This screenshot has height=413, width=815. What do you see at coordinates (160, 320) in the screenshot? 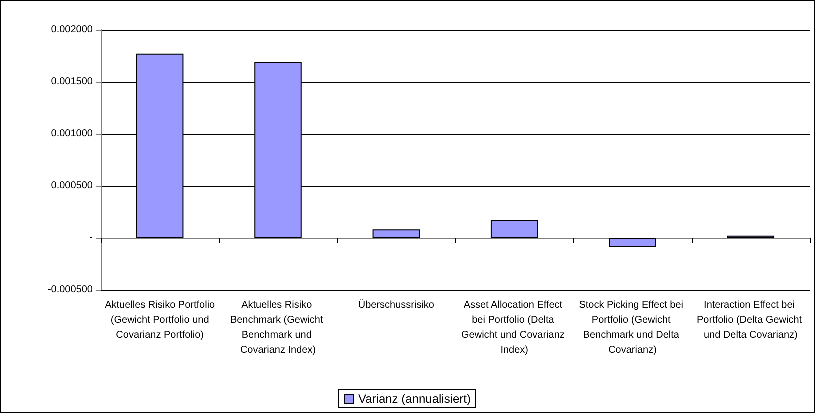
I see `x-tick-label: Aktuelles Risiko Portfolio (Gewicht Portfolio und Covarianz Portfolio)` at bounding box center [160, 320].